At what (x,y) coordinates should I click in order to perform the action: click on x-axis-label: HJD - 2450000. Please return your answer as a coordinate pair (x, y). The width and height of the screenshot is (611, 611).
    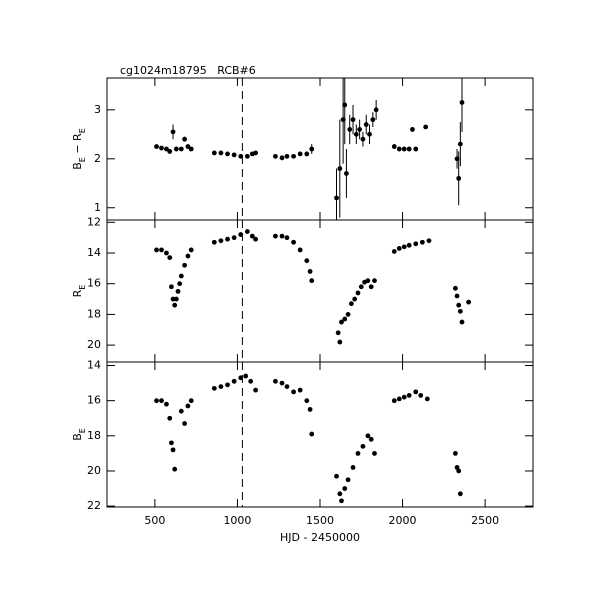
    Looking at the image, I should click on (320, 537).